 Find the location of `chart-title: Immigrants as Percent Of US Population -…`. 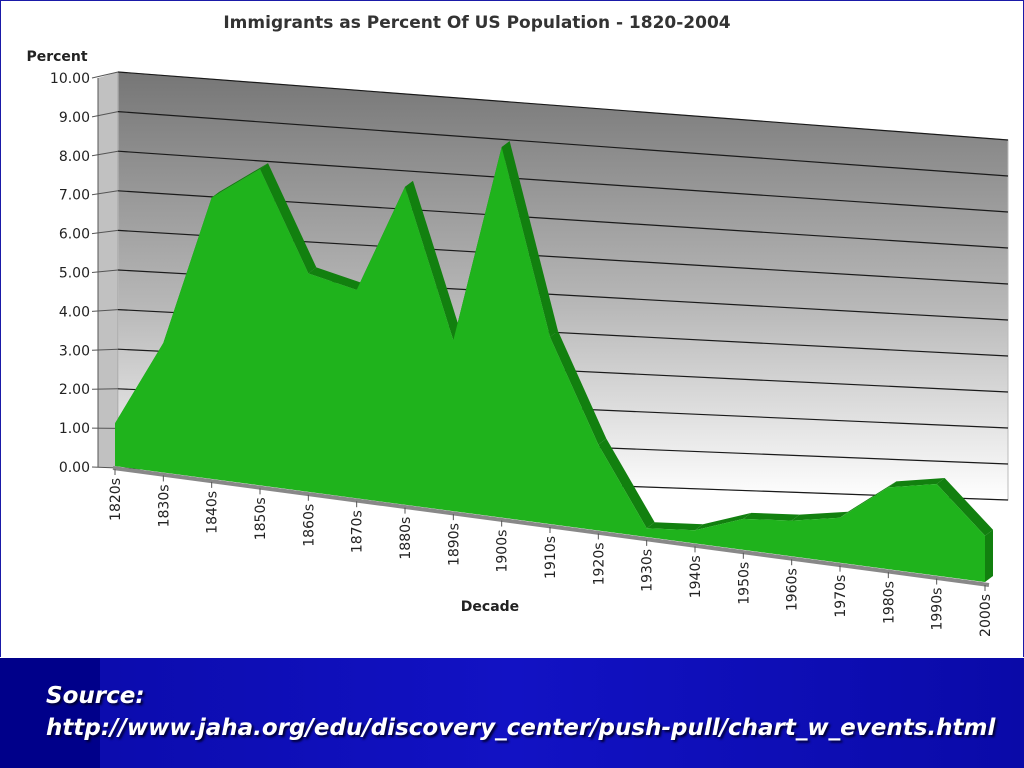

chart-title: Immigrants as Percent Of US Population -… is located at coordinates (476, 23).